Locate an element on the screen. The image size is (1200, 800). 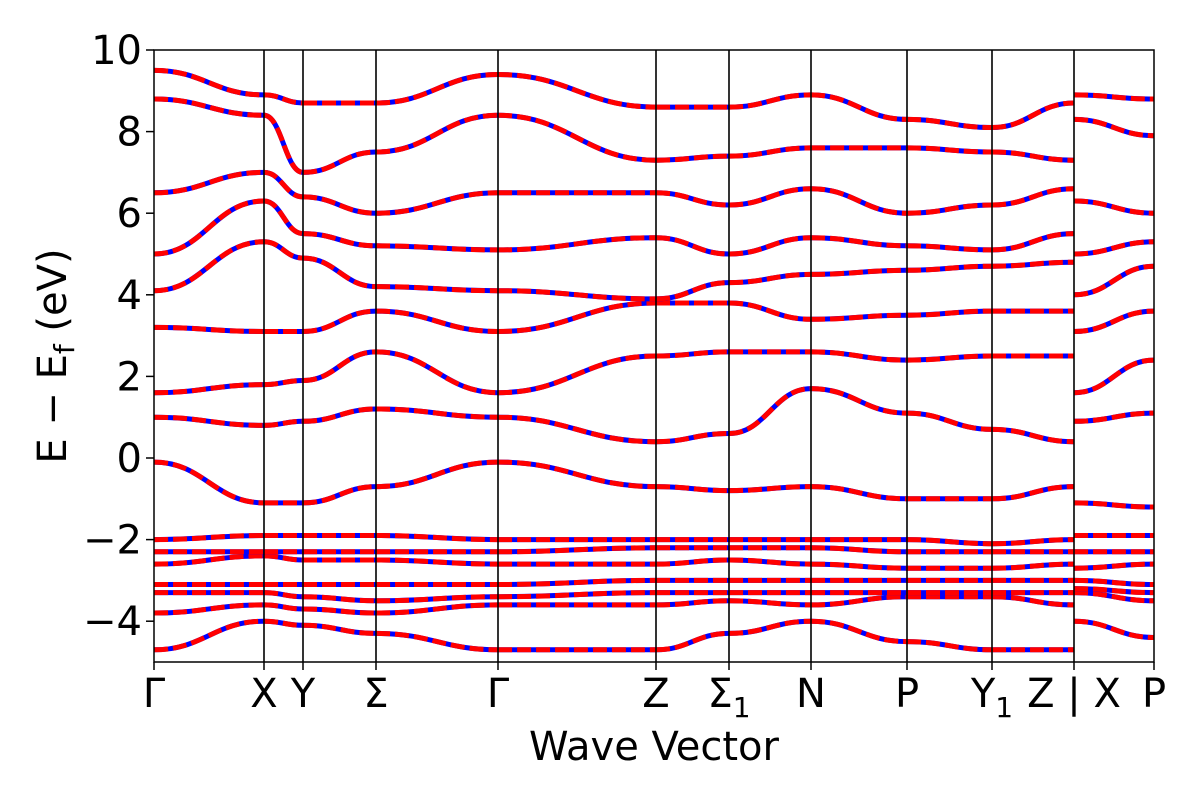
x-tick-label-main: N is located at coordinates (811, 694).